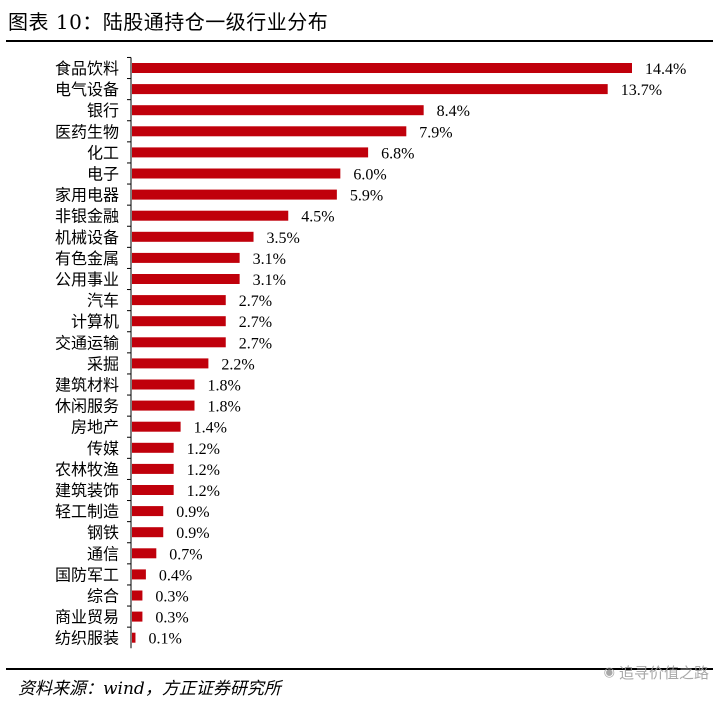 This screenshot has height=702, width=719. Describe the element at coordinates (185, 554) in the screenshot. I see `data-label: 0.7%` at that location.